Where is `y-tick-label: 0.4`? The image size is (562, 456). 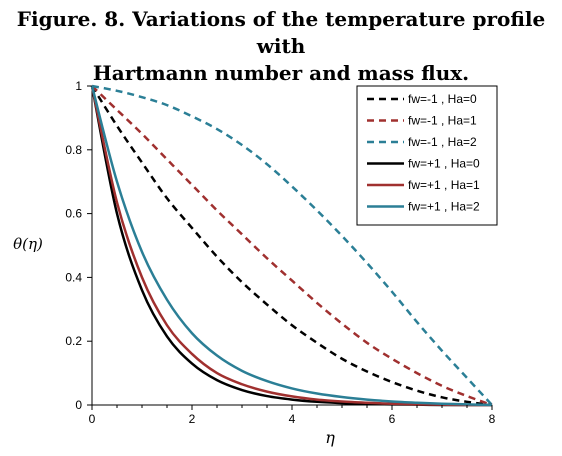
y-tick-label: 0.4 is located at coordinates (73, 277).